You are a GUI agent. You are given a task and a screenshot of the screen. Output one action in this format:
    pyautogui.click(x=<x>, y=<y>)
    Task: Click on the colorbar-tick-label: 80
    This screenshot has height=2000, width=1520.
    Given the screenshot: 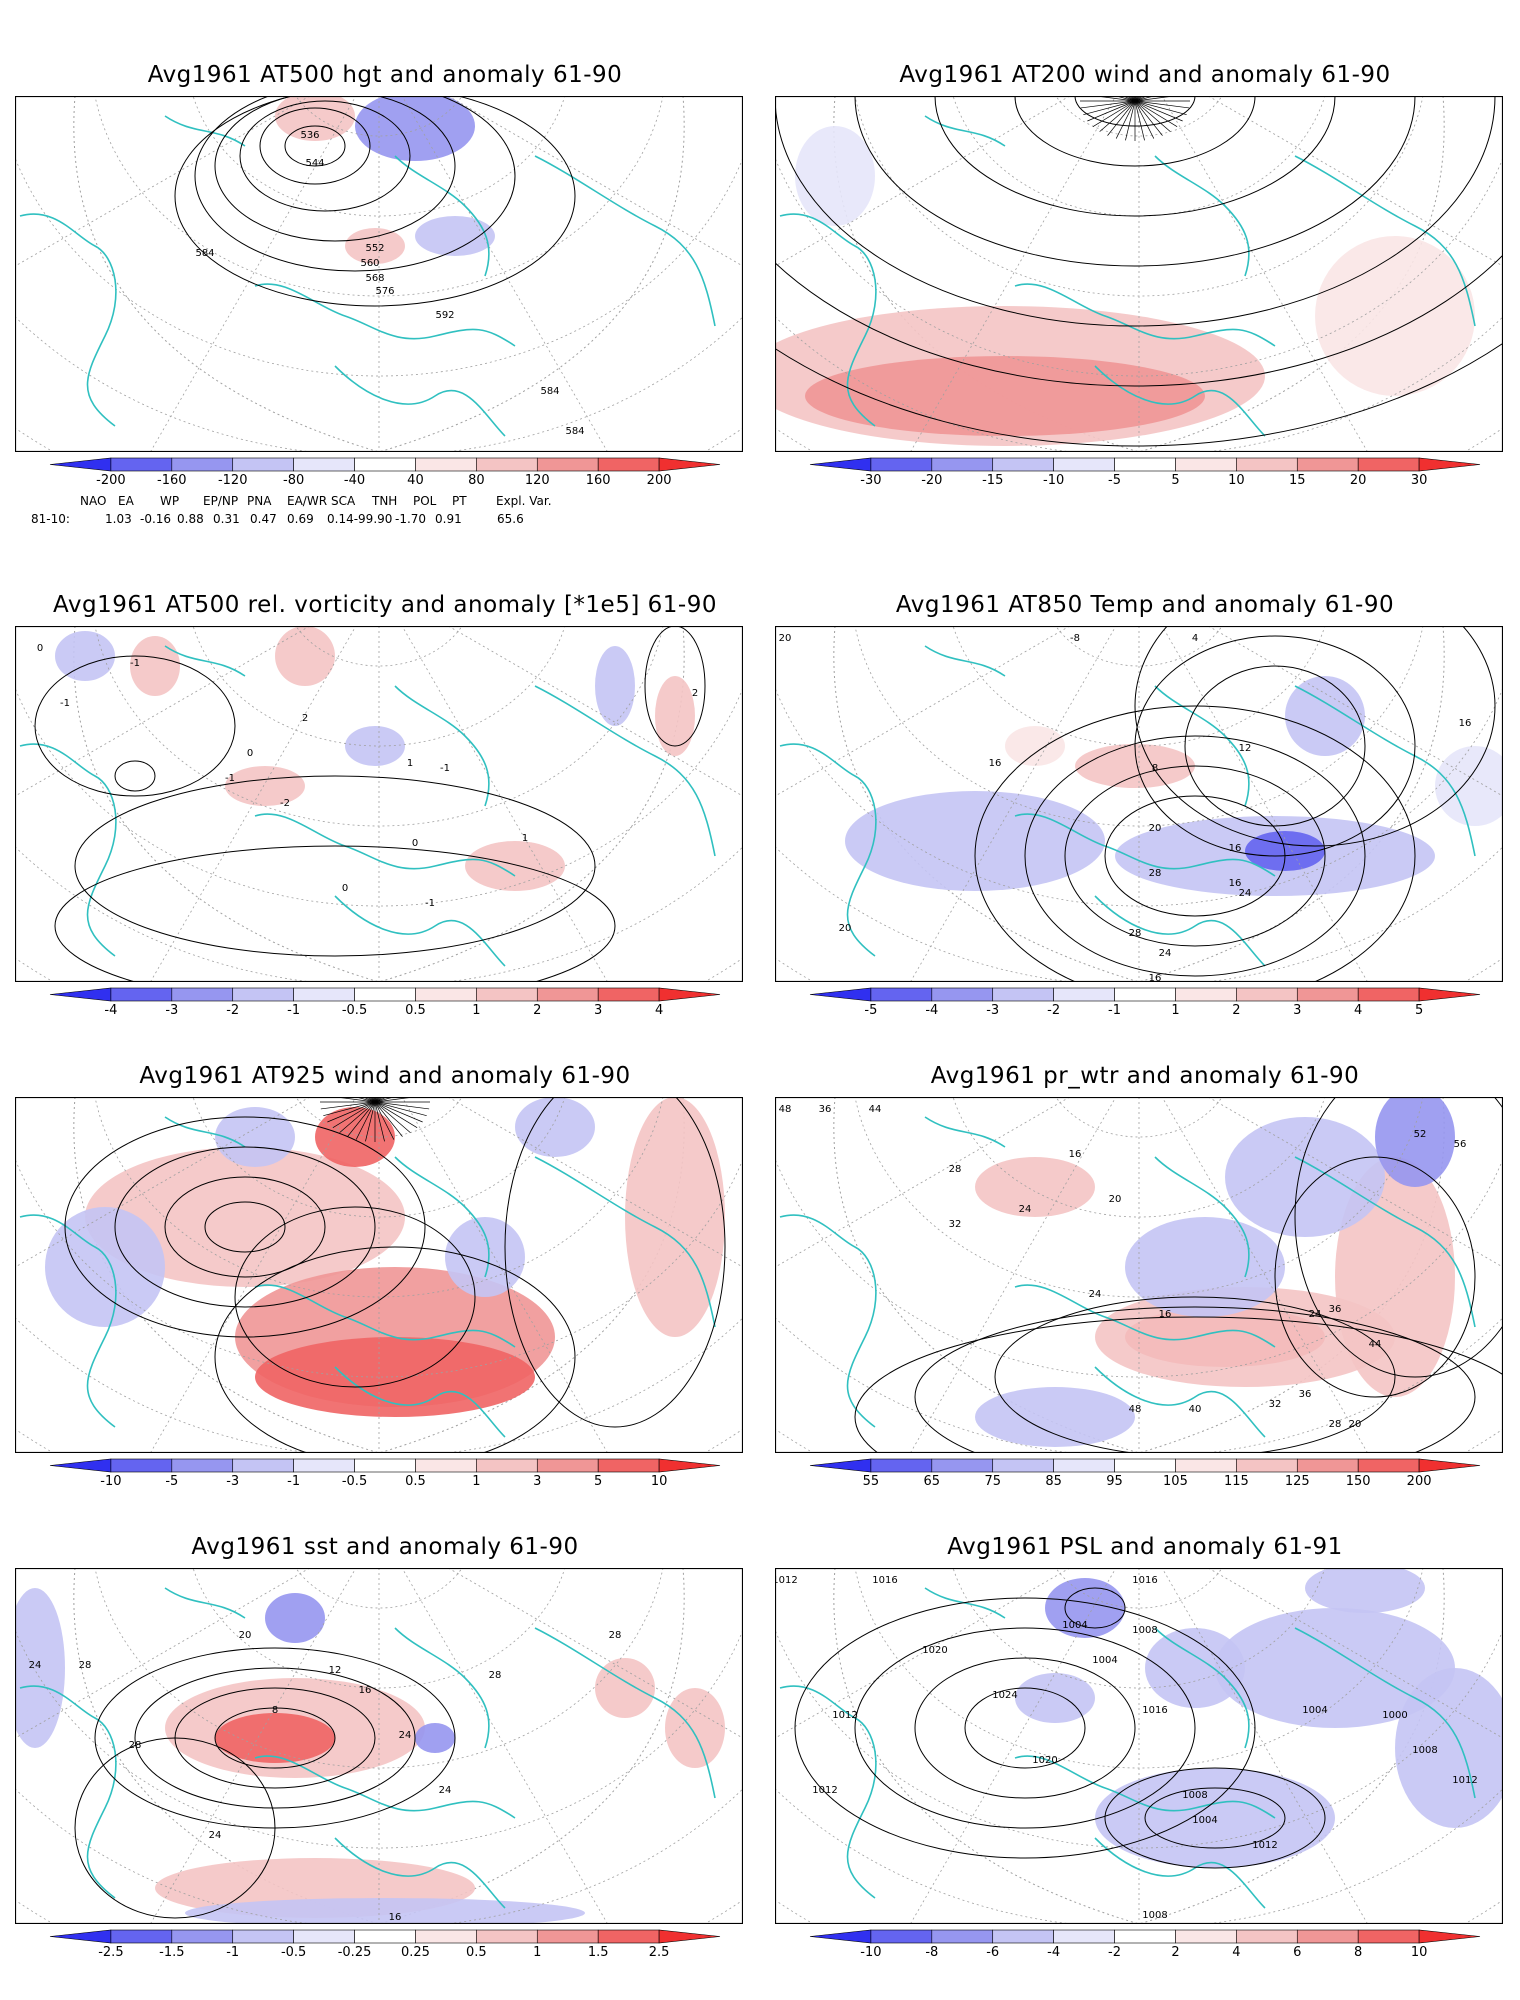 What is the action you would take?
    pyautogui.click(x=476, y=480)
    